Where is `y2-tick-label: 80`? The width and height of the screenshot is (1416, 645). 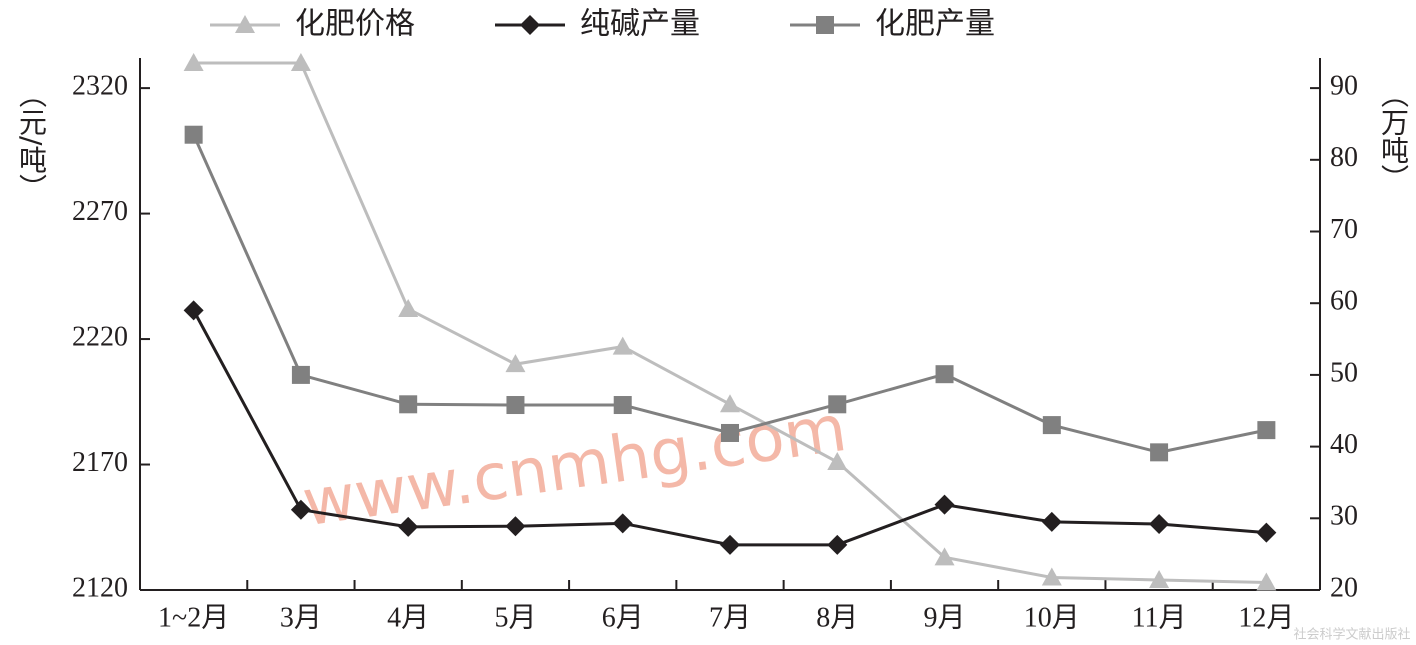
y2-tick-label: 80 is located at coordinates (1344, 157).